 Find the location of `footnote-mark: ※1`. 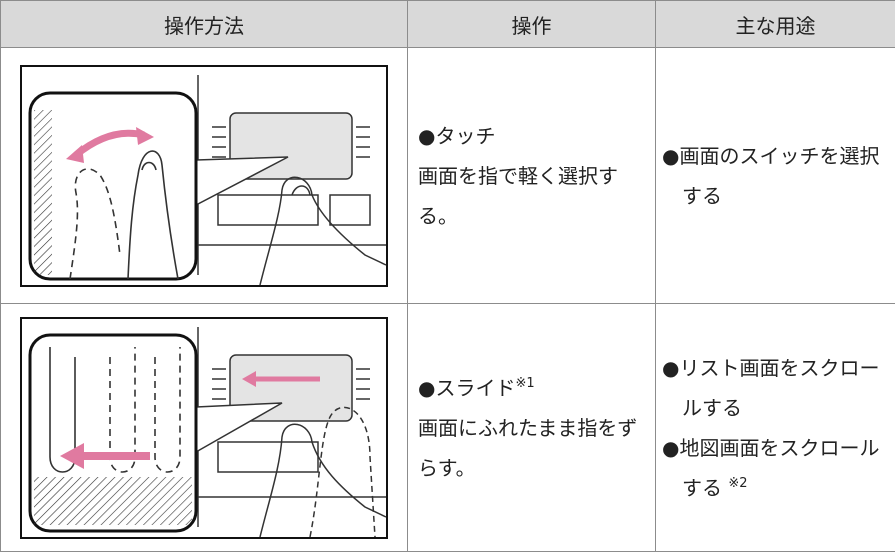

footnote-mark: ※1 is located at coordinates (525, 383).